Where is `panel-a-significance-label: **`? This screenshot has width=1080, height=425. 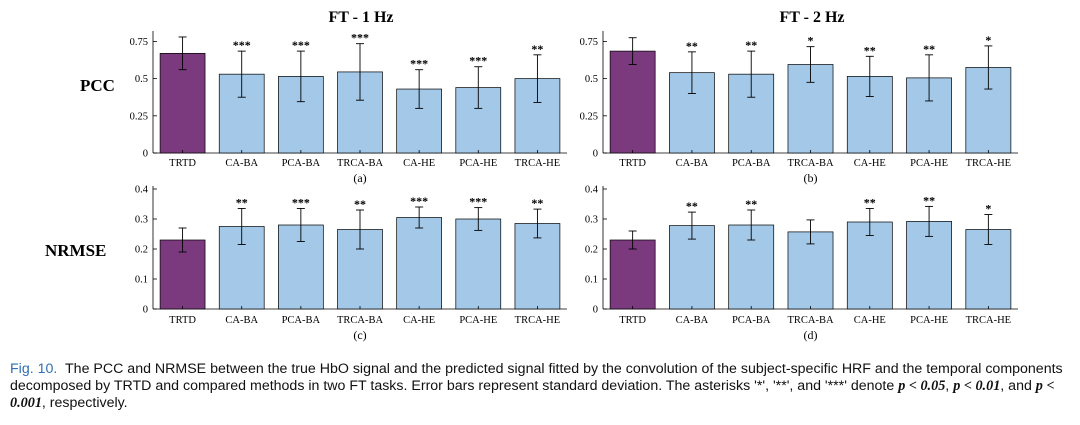
panel-a-significance-label: ** is located at coordinates (537, 49).